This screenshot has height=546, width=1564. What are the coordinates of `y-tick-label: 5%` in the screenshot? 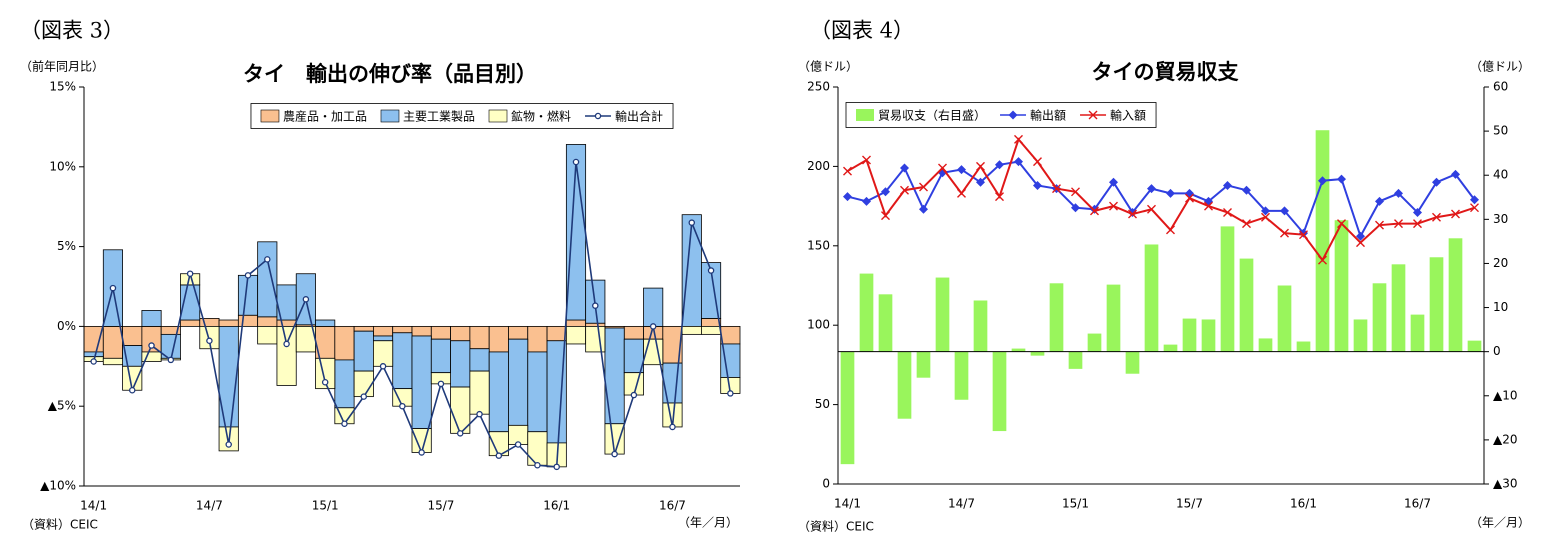 It's located at (66, 246).